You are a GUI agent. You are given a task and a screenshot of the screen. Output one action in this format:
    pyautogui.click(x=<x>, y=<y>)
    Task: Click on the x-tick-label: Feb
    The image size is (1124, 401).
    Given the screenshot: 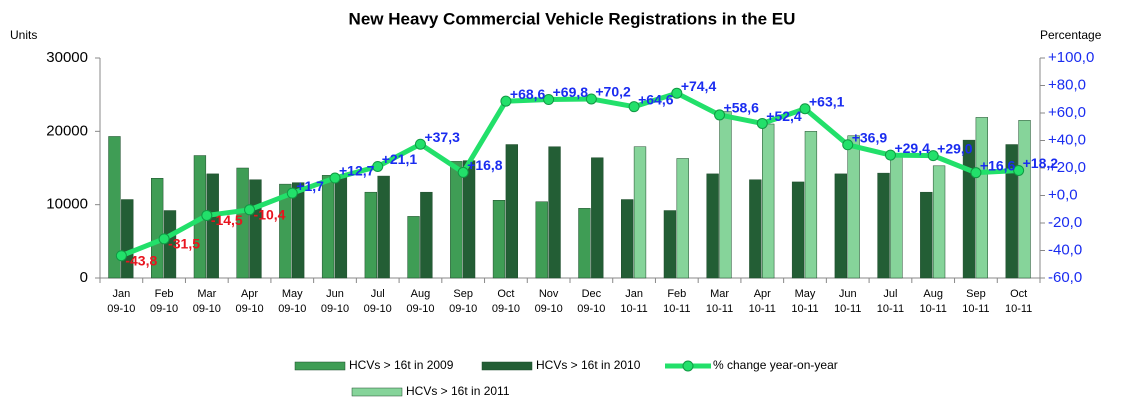 What is the action you would take?
    pyautogui.click(x=676, y=294)
    